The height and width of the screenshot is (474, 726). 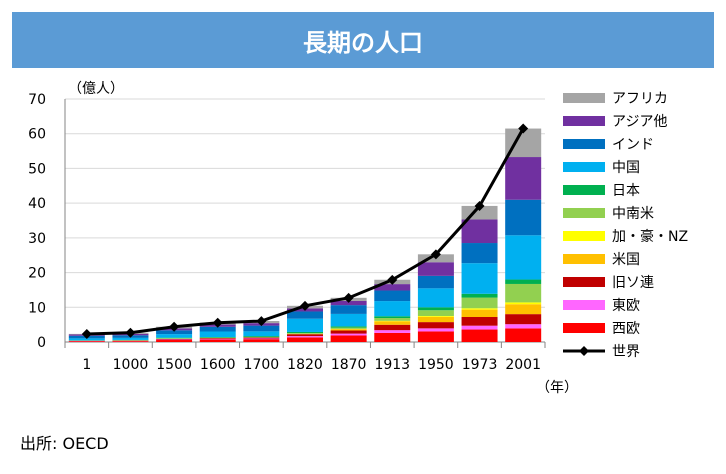 What do you see at coordinates (37, 308) in the screenshot?
I see `y-tick-label: 10` at bounding box center [37, 308].